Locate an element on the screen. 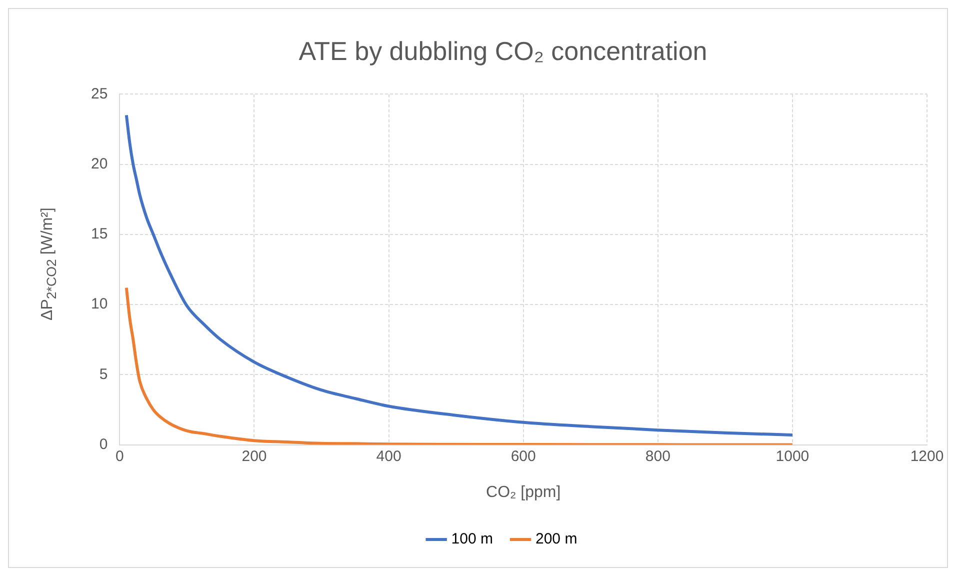 This screenshot has width=958, height=579. x-tick-label: 1200 is located at coordinates (927, 456).